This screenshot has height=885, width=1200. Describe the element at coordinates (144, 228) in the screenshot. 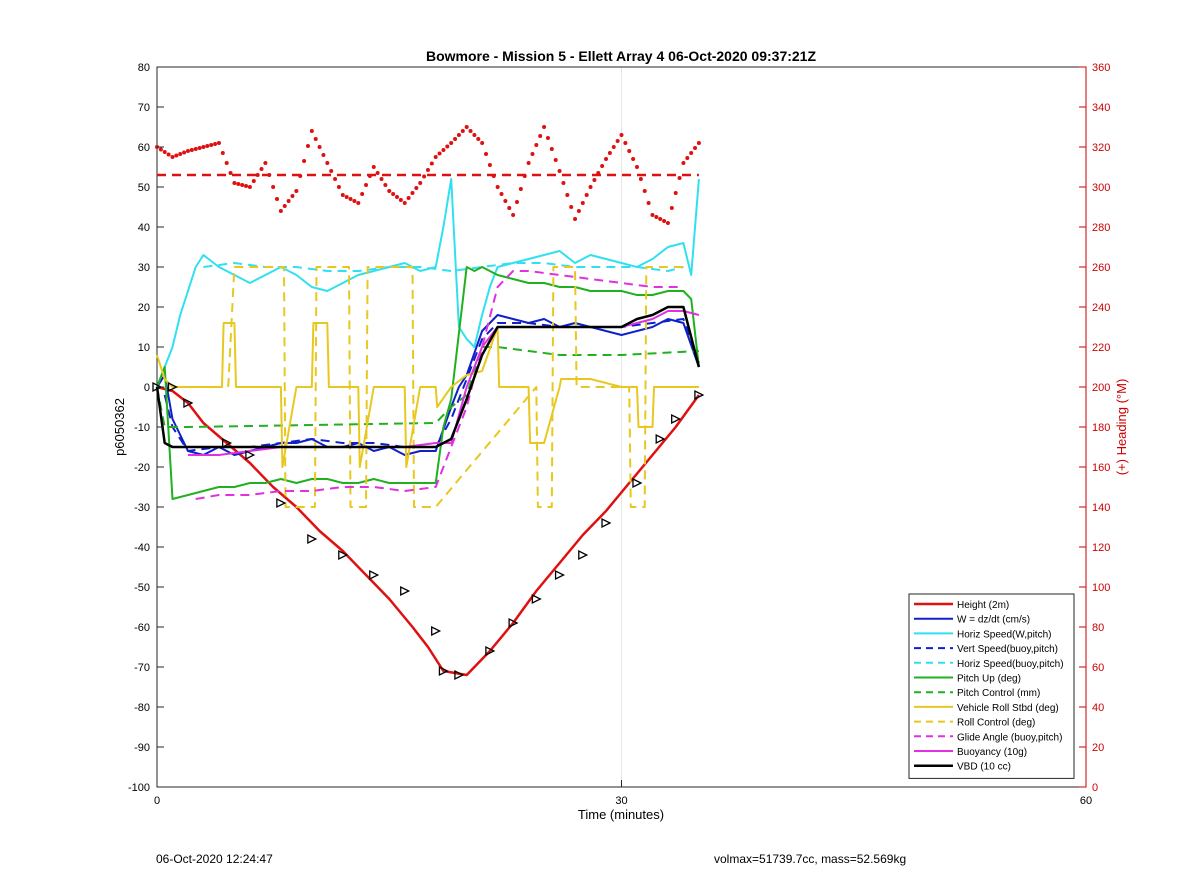

I see `y-tick-label: 40` at that location.